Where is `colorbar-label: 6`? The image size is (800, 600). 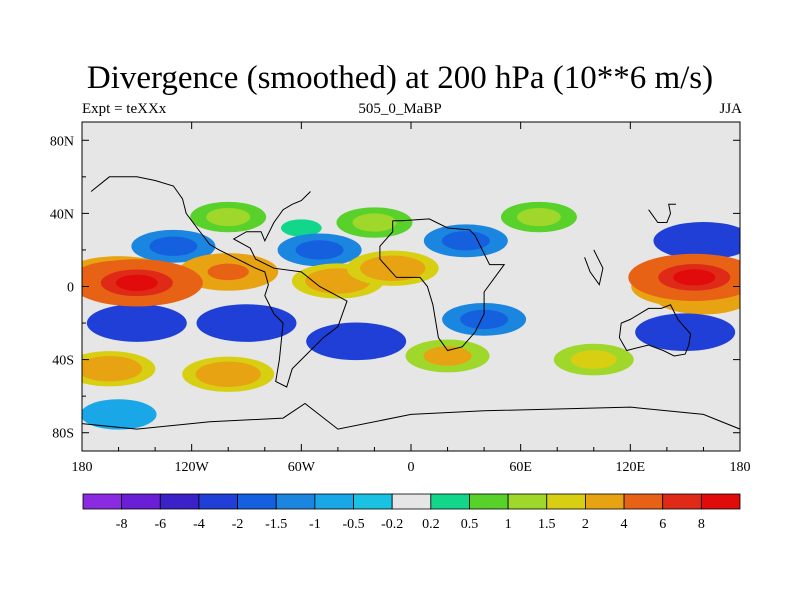 colorbar-label: 6 is located at coordinates (662, 524).